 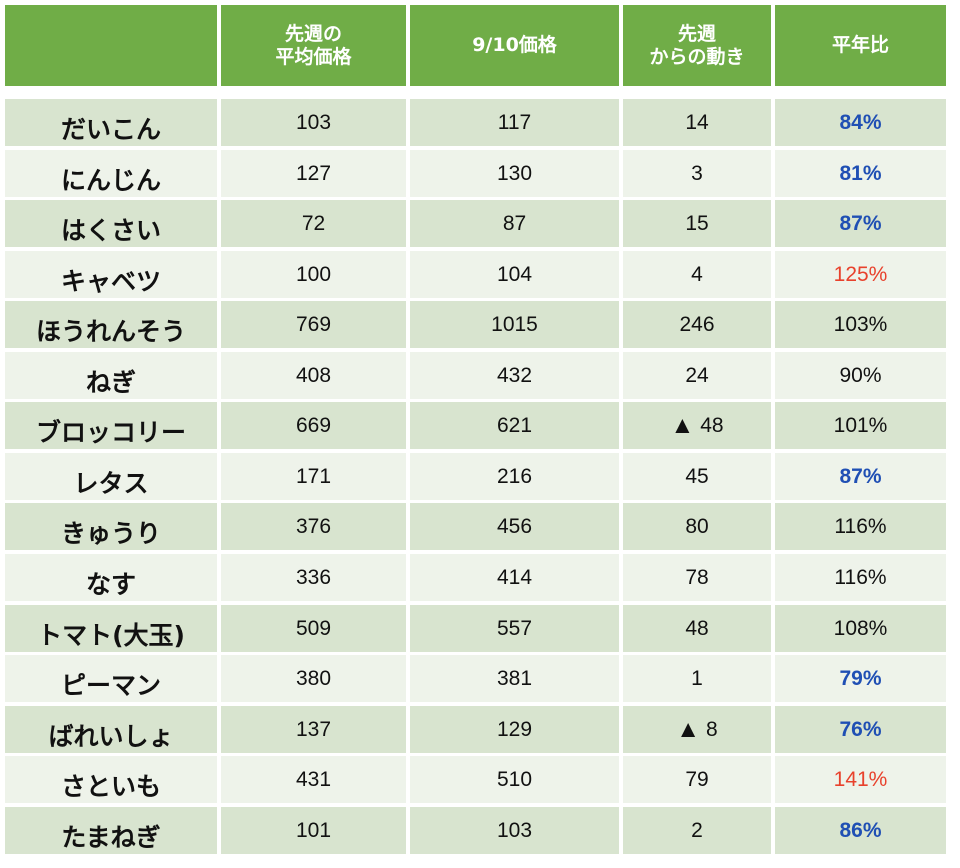 I want to click on item-name-cell: さといも, so click(x=111, y=779).